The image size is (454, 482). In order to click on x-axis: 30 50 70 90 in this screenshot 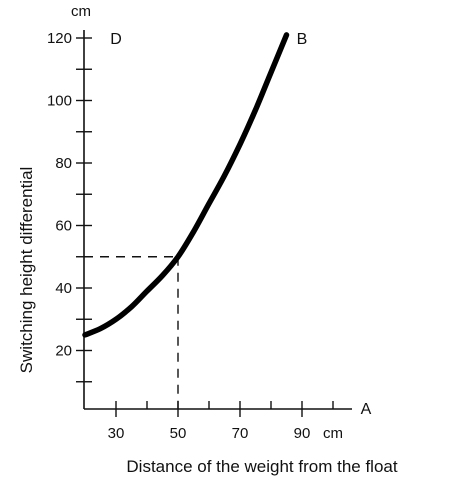, I will do `click(218, 421)`.